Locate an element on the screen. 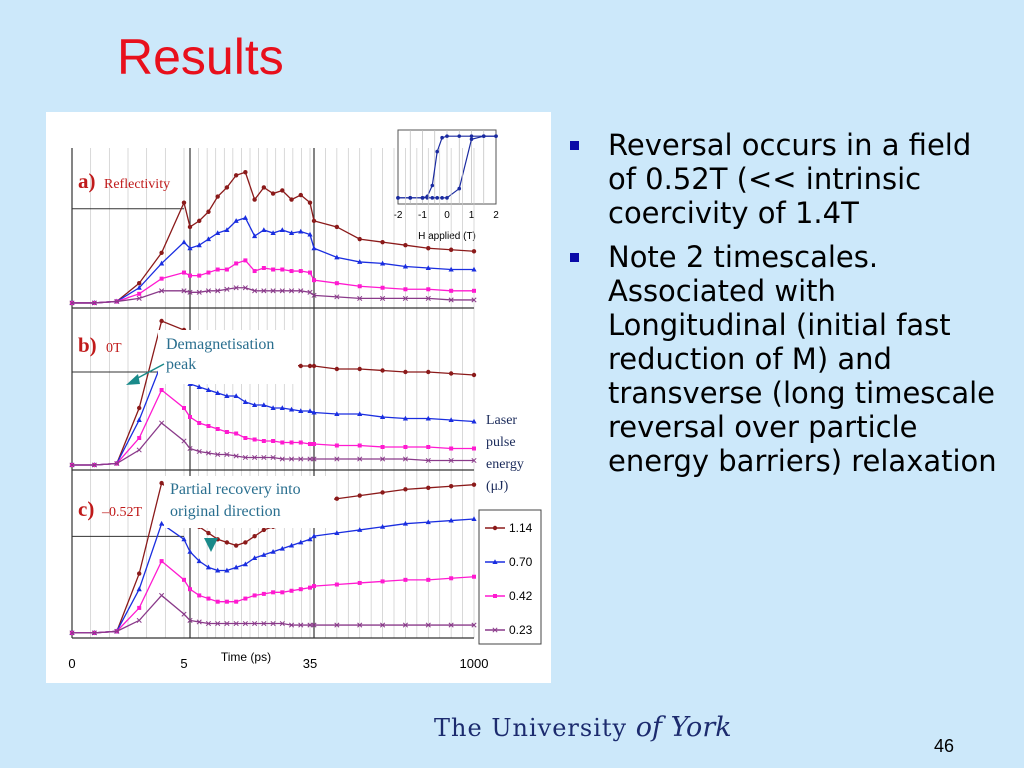 The image size is (1024, 768). hysteresis-tick-label: -1 is located at coordinates (422, 215).